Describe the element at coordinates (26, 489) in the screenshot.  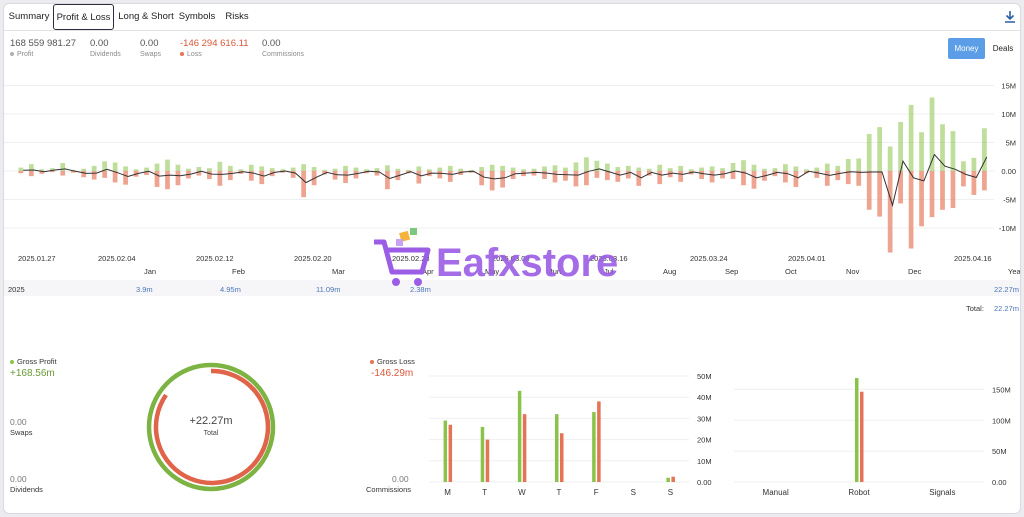
I see `dividends-total-label: Dividends` at that location.